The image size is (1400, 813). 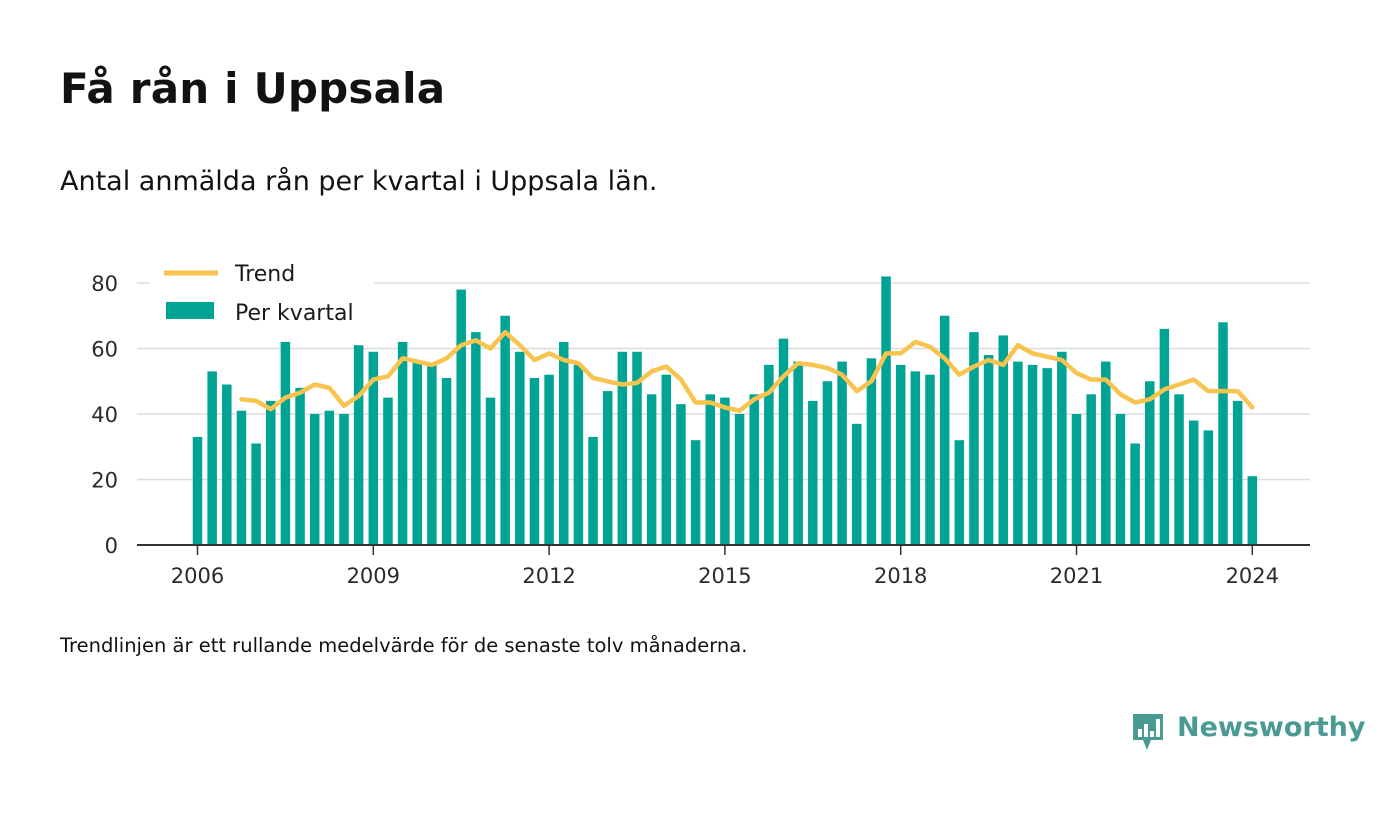 What do you see at coordinates (724, 576) in the screenshot?
I see `x-tick-label: 2015` at bounding box center [724, 576].